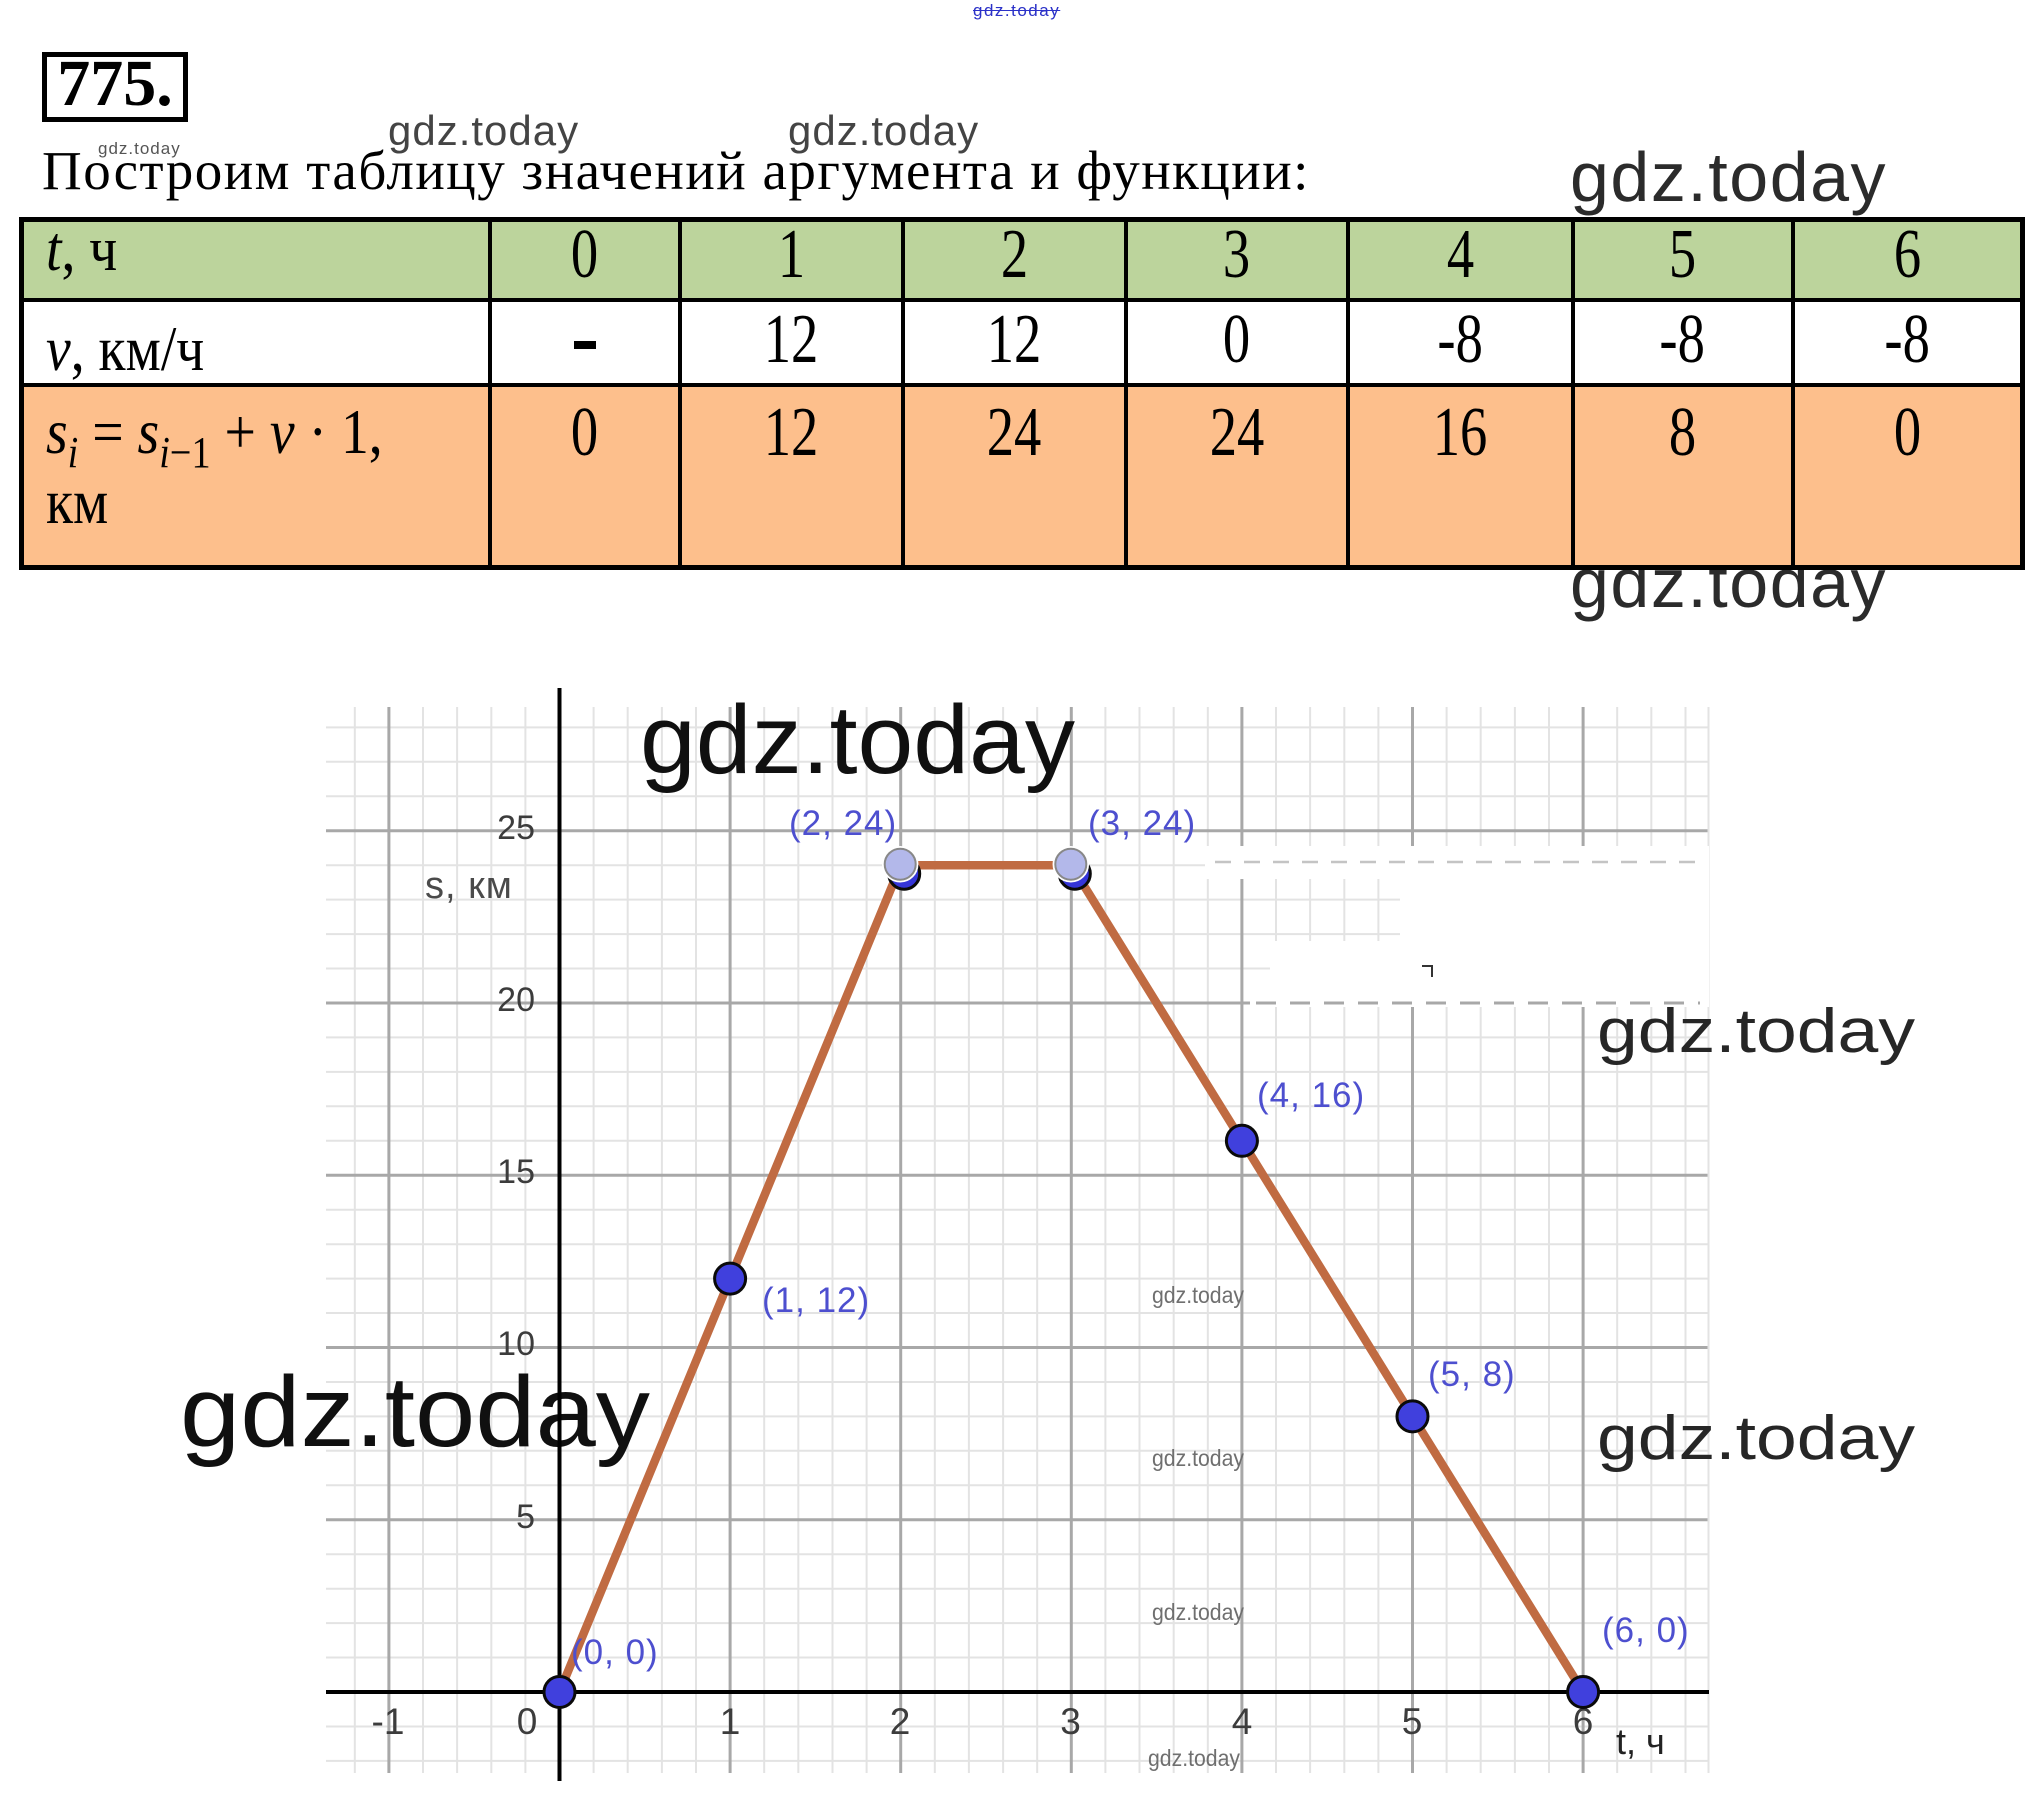 This screenshot has height=1808, width=2039. What do you see at coordinates (1583, 1721) in the screenshot?
I see `svg-text: 6` at bounding box center [1583, 1721].